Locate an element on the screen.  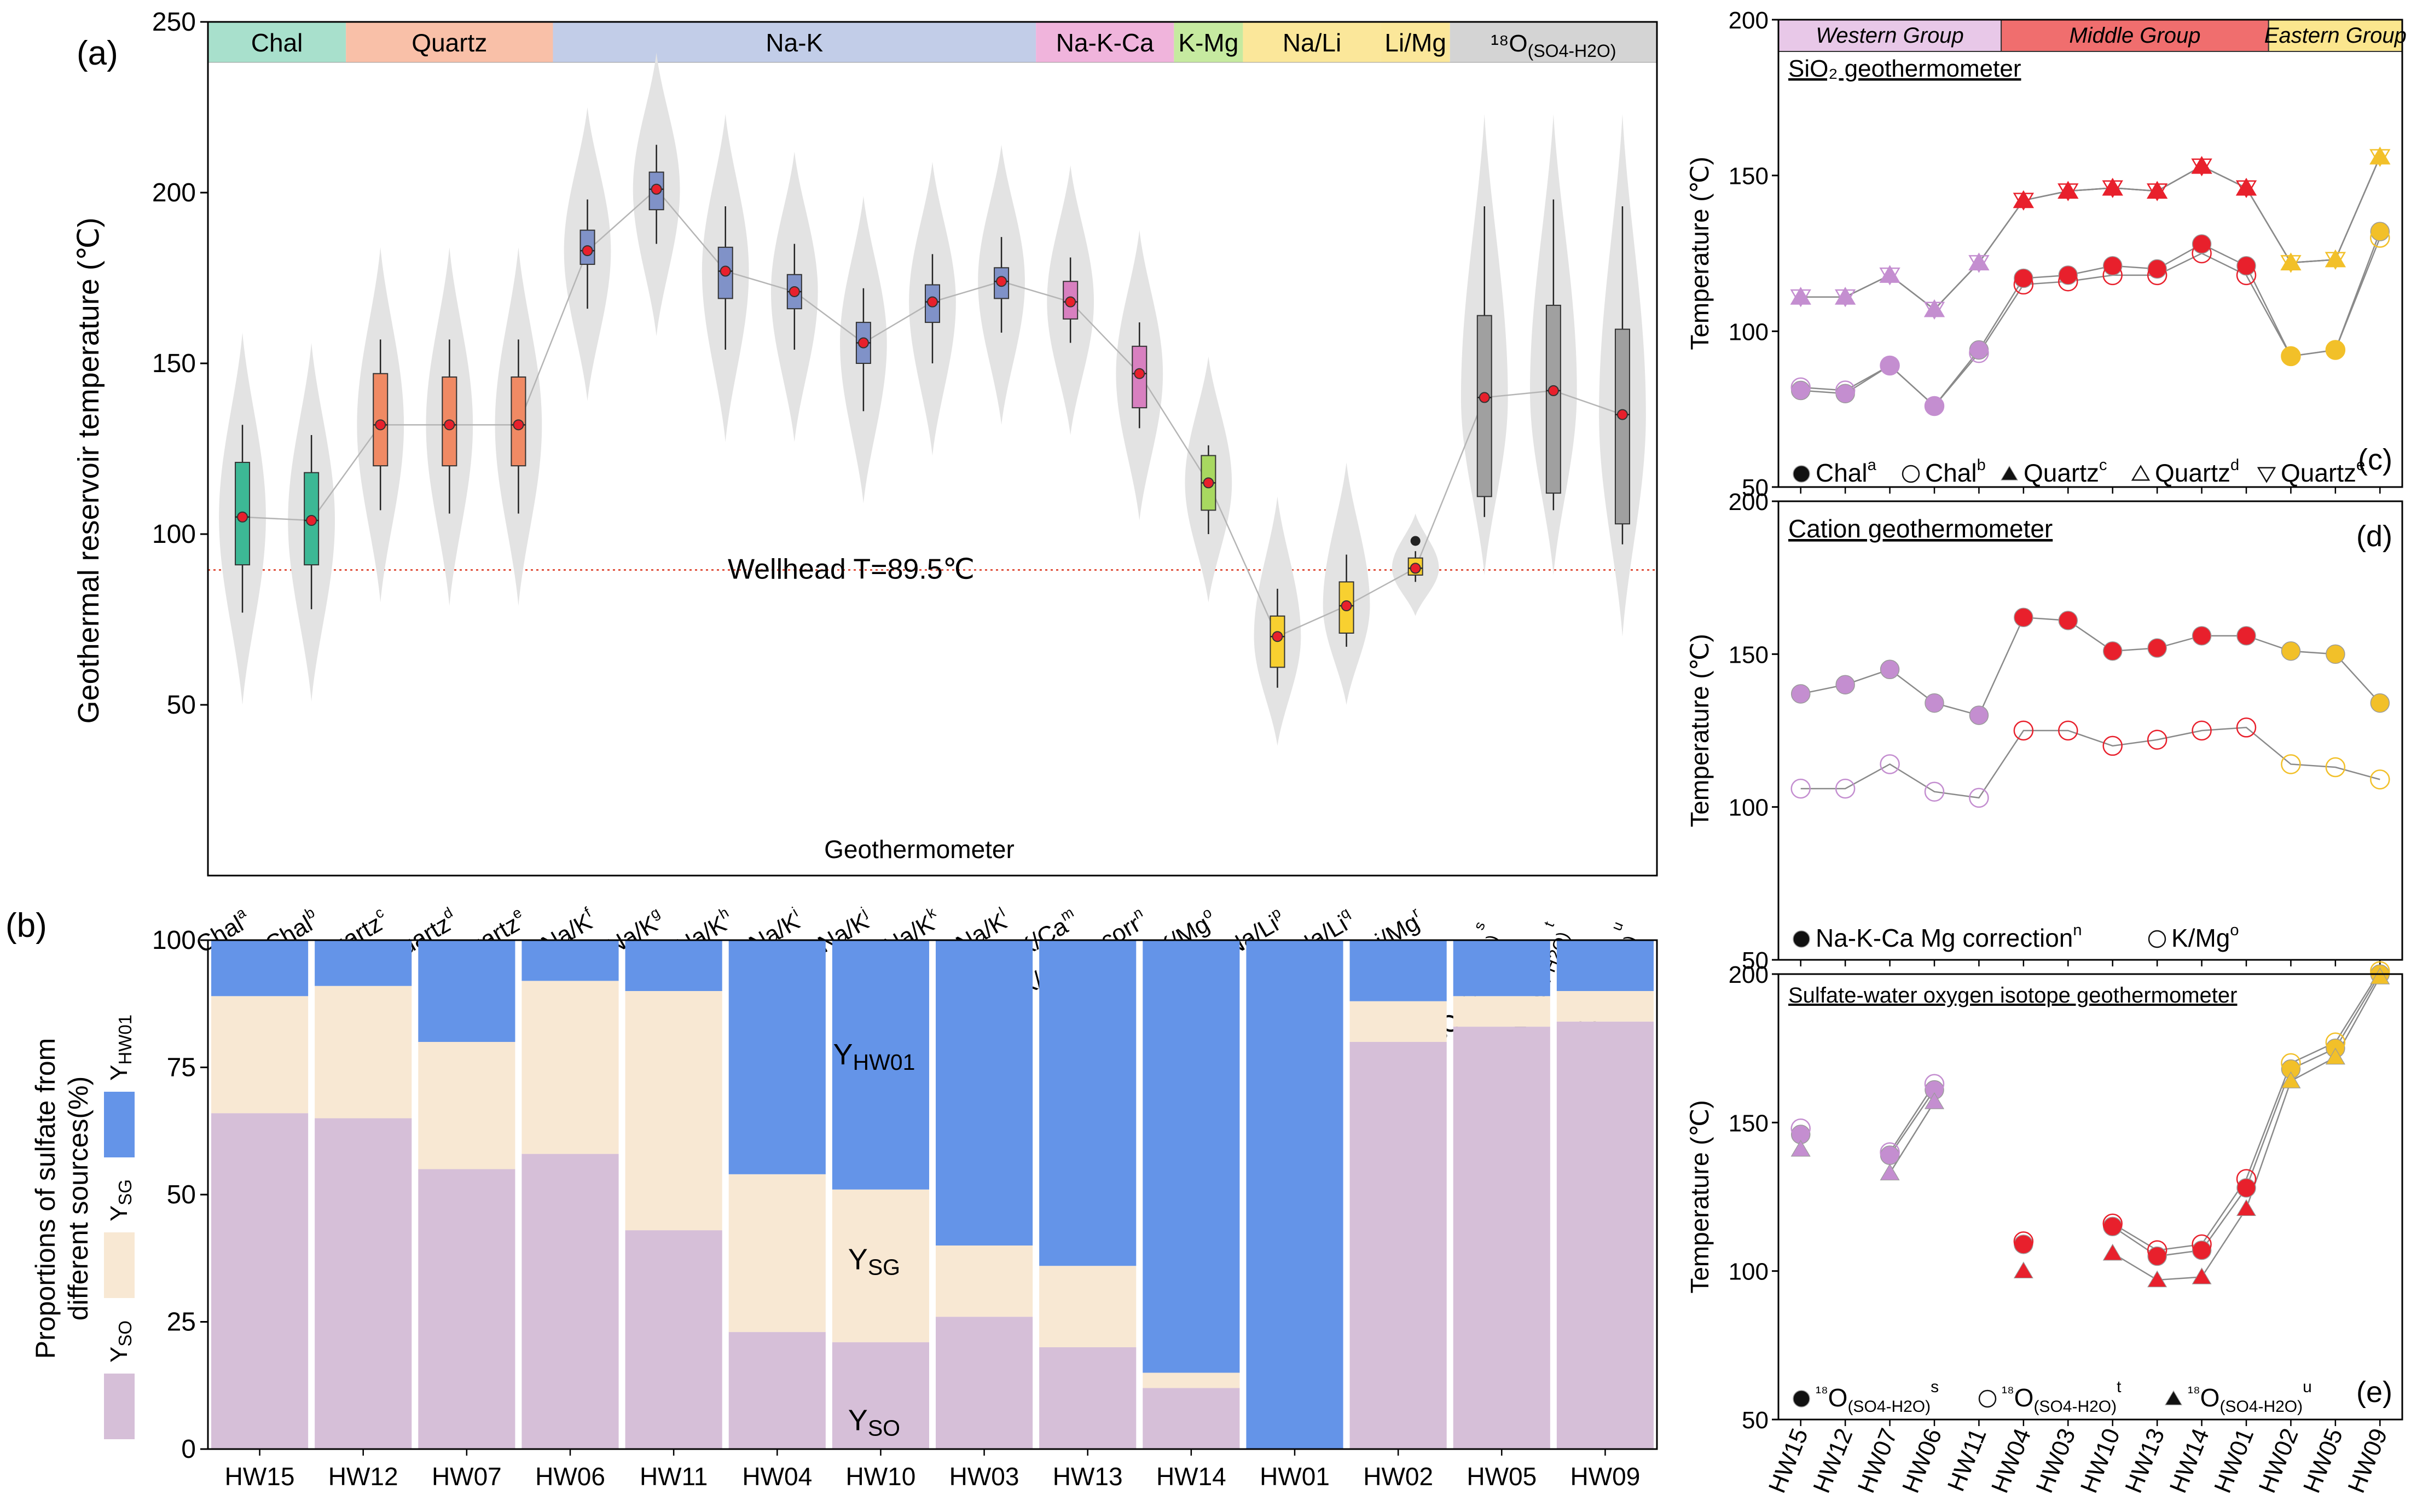
panel-c-point-3-HW04 is located at coordinates (2024, 199).